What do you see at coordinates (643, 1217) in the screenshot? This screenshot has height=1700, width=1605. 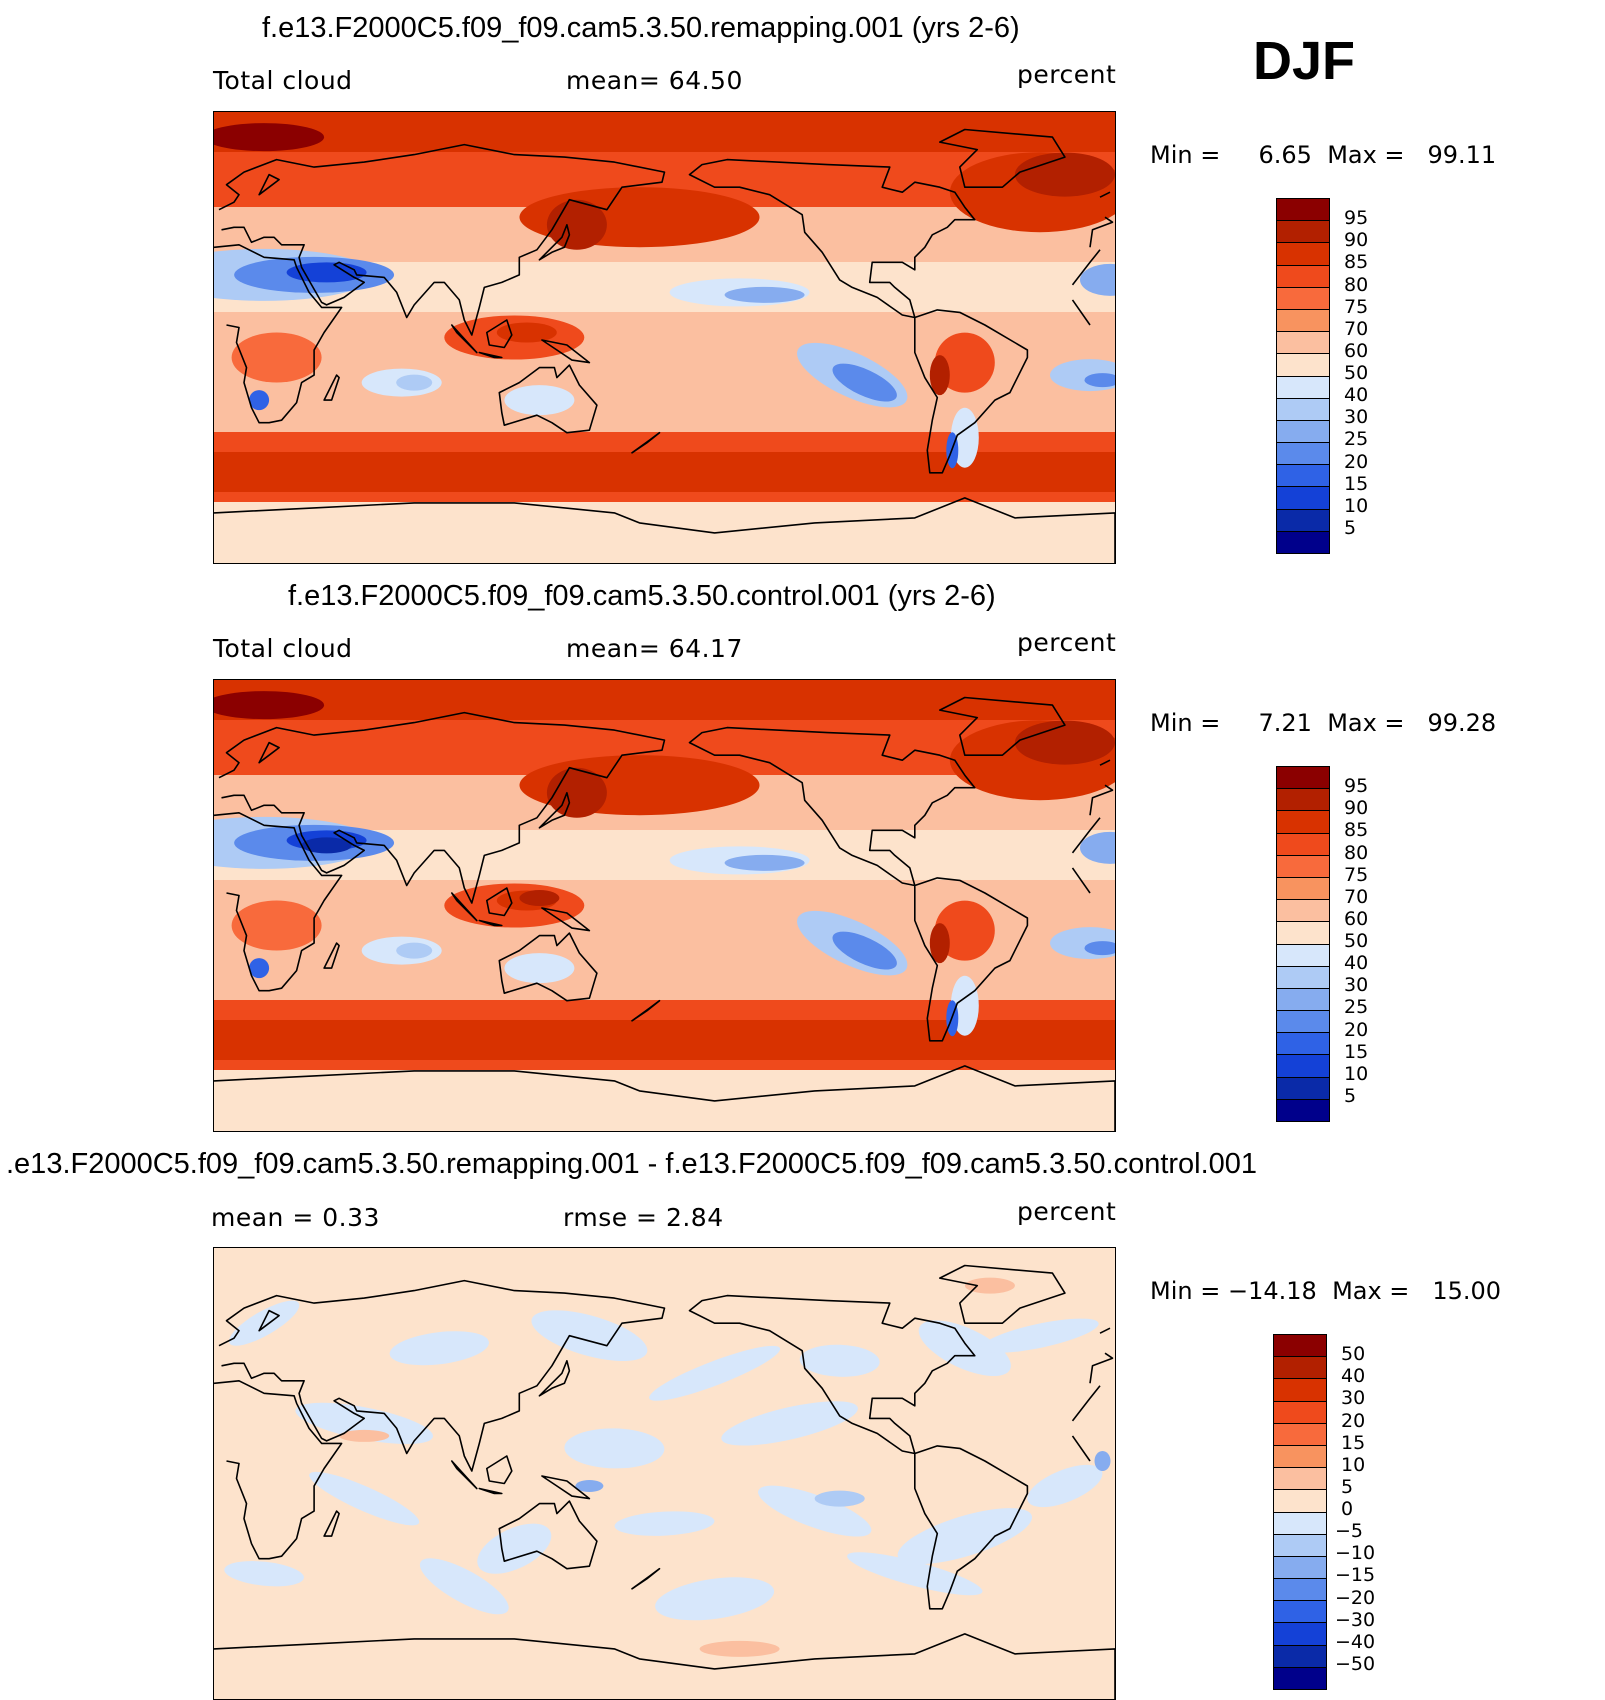 I see `panel3-center-label: rmse = 2.84` at bounding box center [643, 1217].